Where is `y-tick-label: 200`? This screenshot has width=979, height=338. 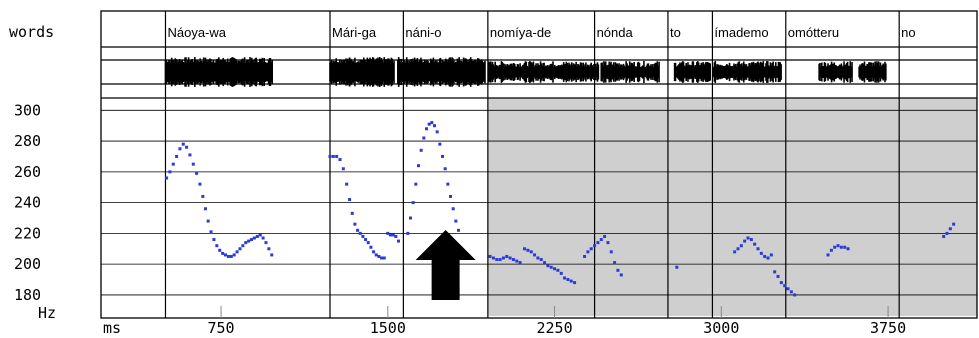
y-tick-label: 200 is located at coordinates (27, 264).